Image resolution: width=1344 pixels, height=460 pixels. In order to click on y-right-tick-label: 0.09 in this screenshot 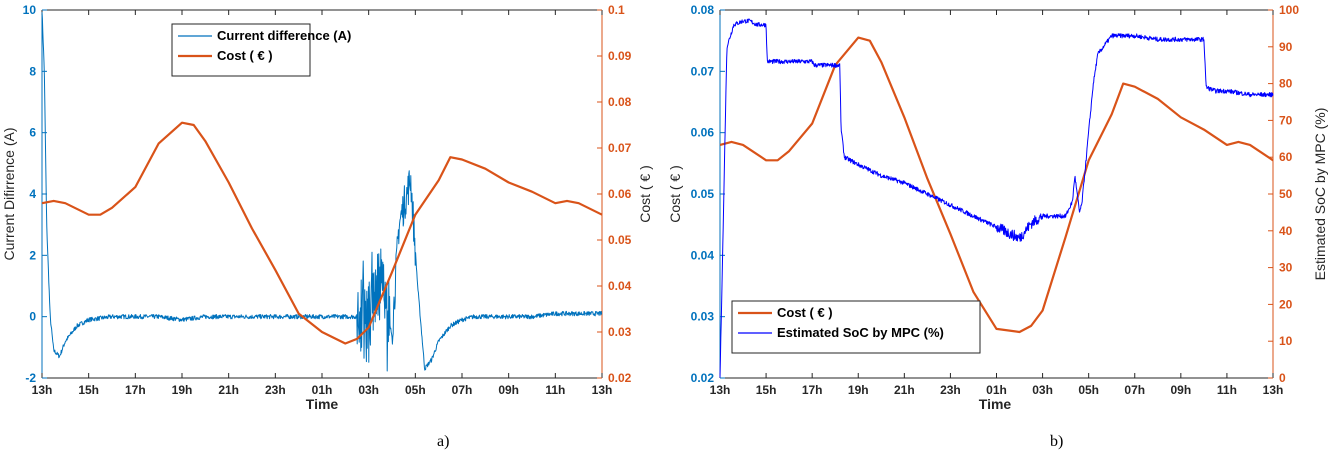, I will do `click(620, 56)`.